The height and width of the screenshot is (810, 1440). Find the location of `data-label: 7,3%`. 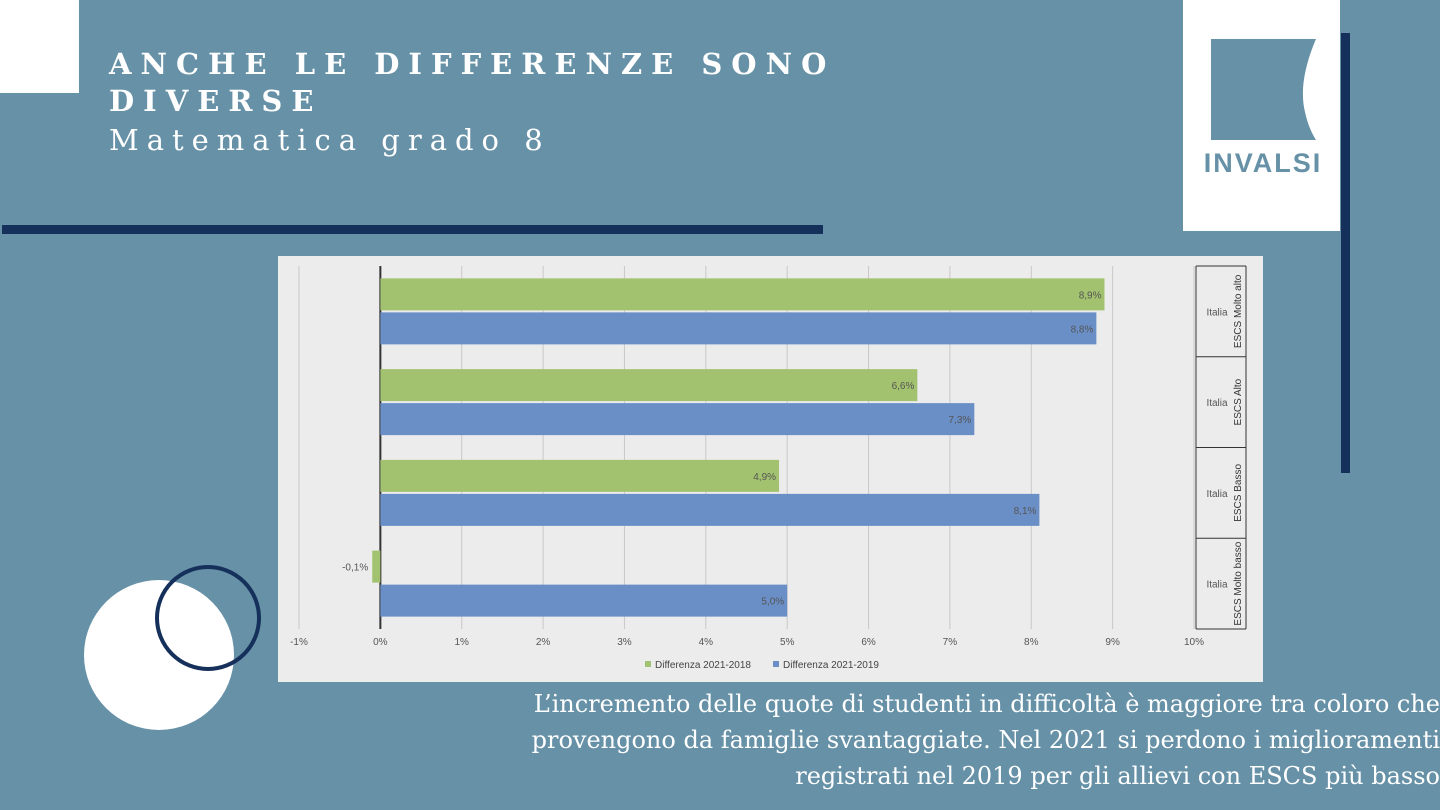

data-label: 7,3% is located at coordinates (960, 420).